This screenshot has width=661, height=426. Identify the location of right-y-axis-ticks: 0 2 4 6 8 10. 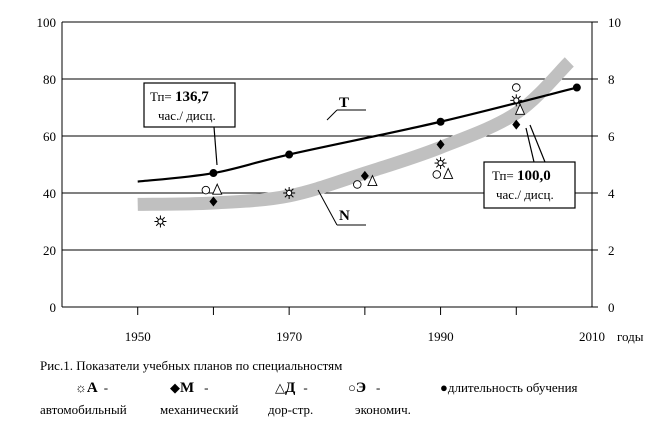
(606, 165).